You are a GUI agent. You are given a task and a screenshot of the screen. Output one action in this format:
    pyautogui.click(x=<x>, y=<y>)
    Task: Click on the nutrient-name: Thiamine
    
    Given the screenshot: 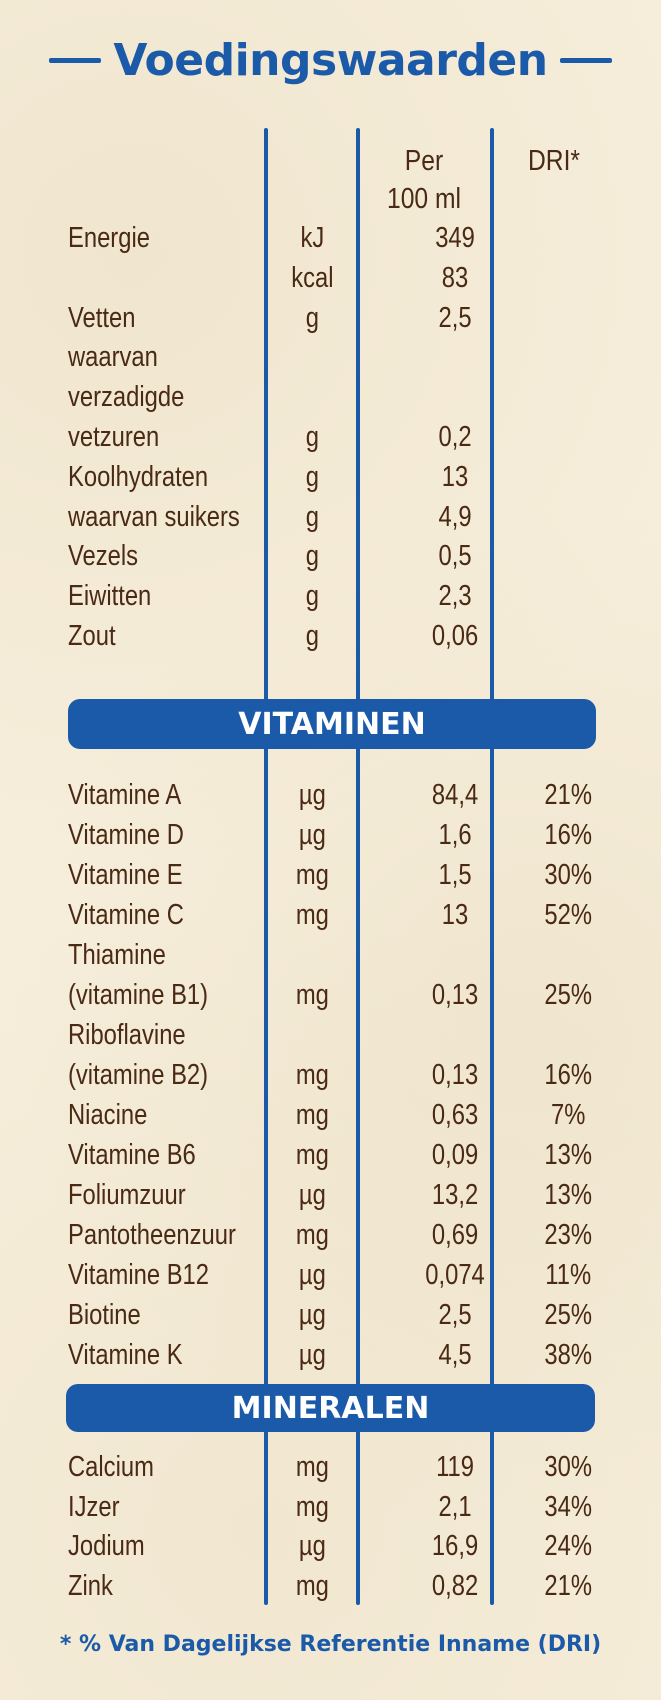 What is the action you would take?
    pyautogui.click(x=117, y=955)
    